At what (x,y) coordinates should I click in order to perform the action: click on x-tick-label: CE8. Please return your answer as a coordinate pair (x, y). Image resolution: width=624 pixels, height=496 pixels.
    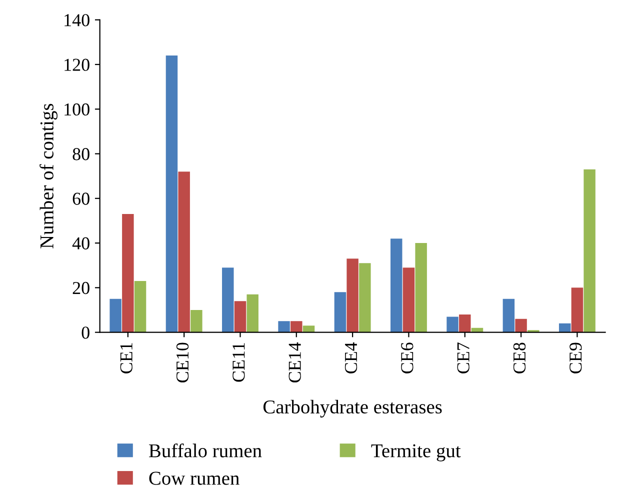
    Looking at the image, I should click on (519, 358).